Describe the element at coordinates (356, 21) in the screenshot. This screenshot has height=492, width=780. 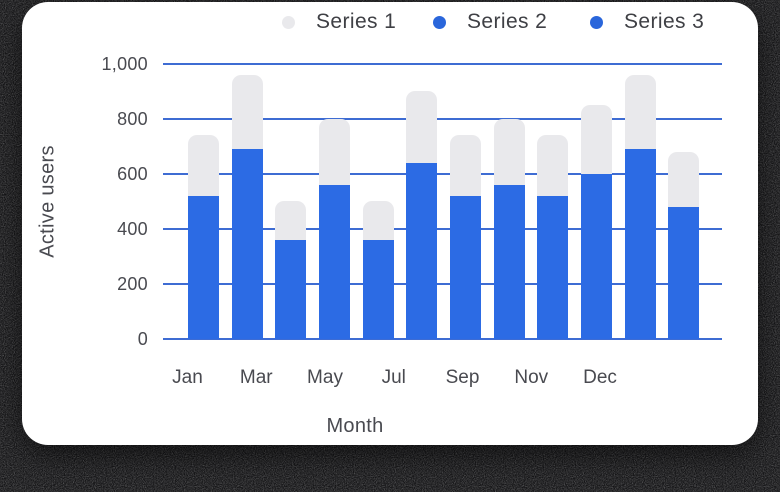
I see `legend-label: Series 1` at that location.